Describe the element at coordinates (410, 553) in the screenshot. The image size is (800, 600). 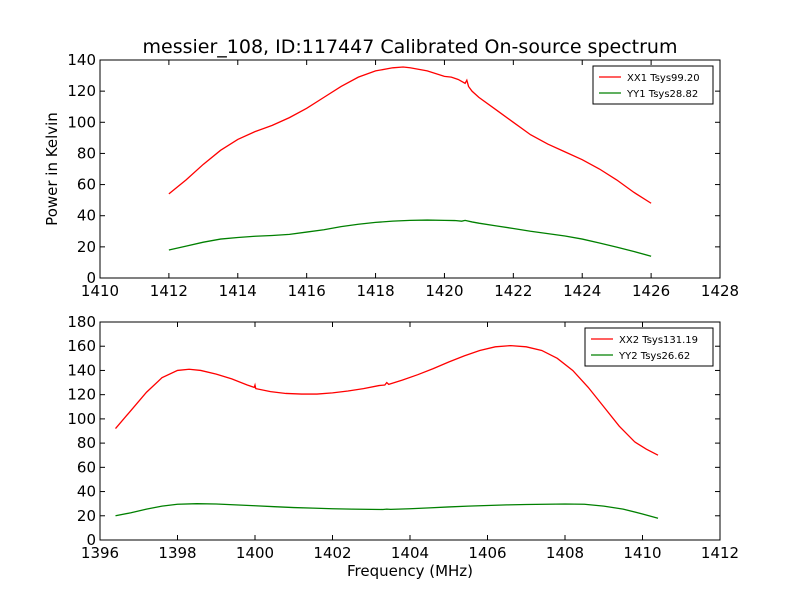
I see `x-tick-label: 1404` at that location.